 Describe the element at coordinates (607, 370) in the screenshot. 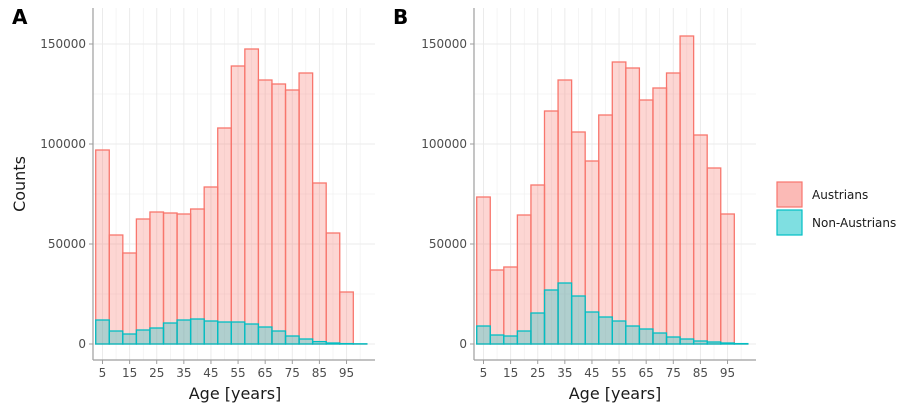

I see `panel-b-x-tick-labels: 5 15 25 35 45 55 65 75 85 95` at that location.